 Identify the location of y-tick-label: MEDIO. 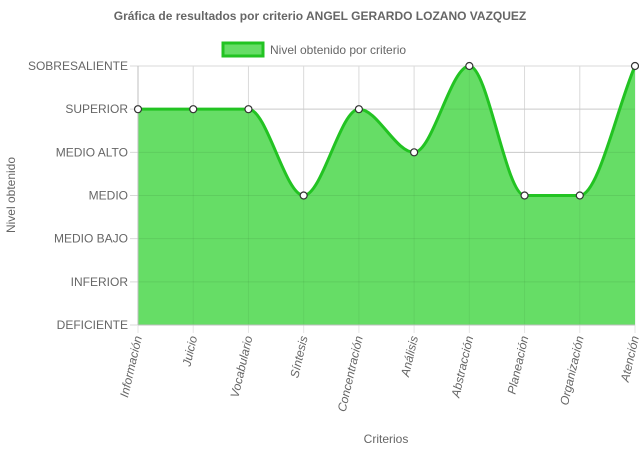
(108, 196).